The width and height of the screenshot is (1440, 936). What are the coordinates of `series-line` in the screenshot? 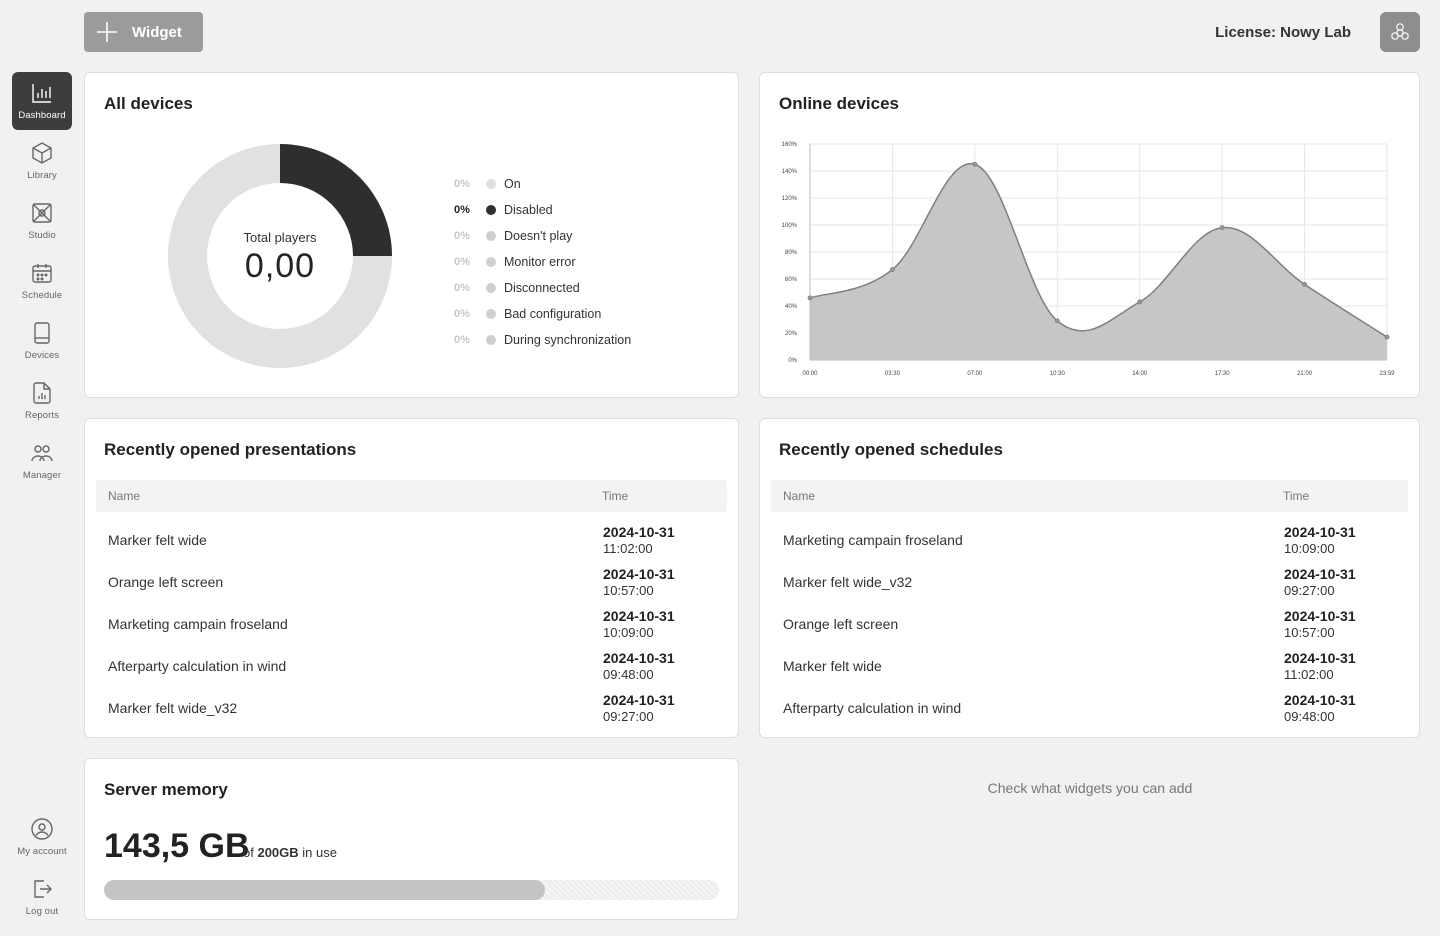 It's located at (1098, 250).